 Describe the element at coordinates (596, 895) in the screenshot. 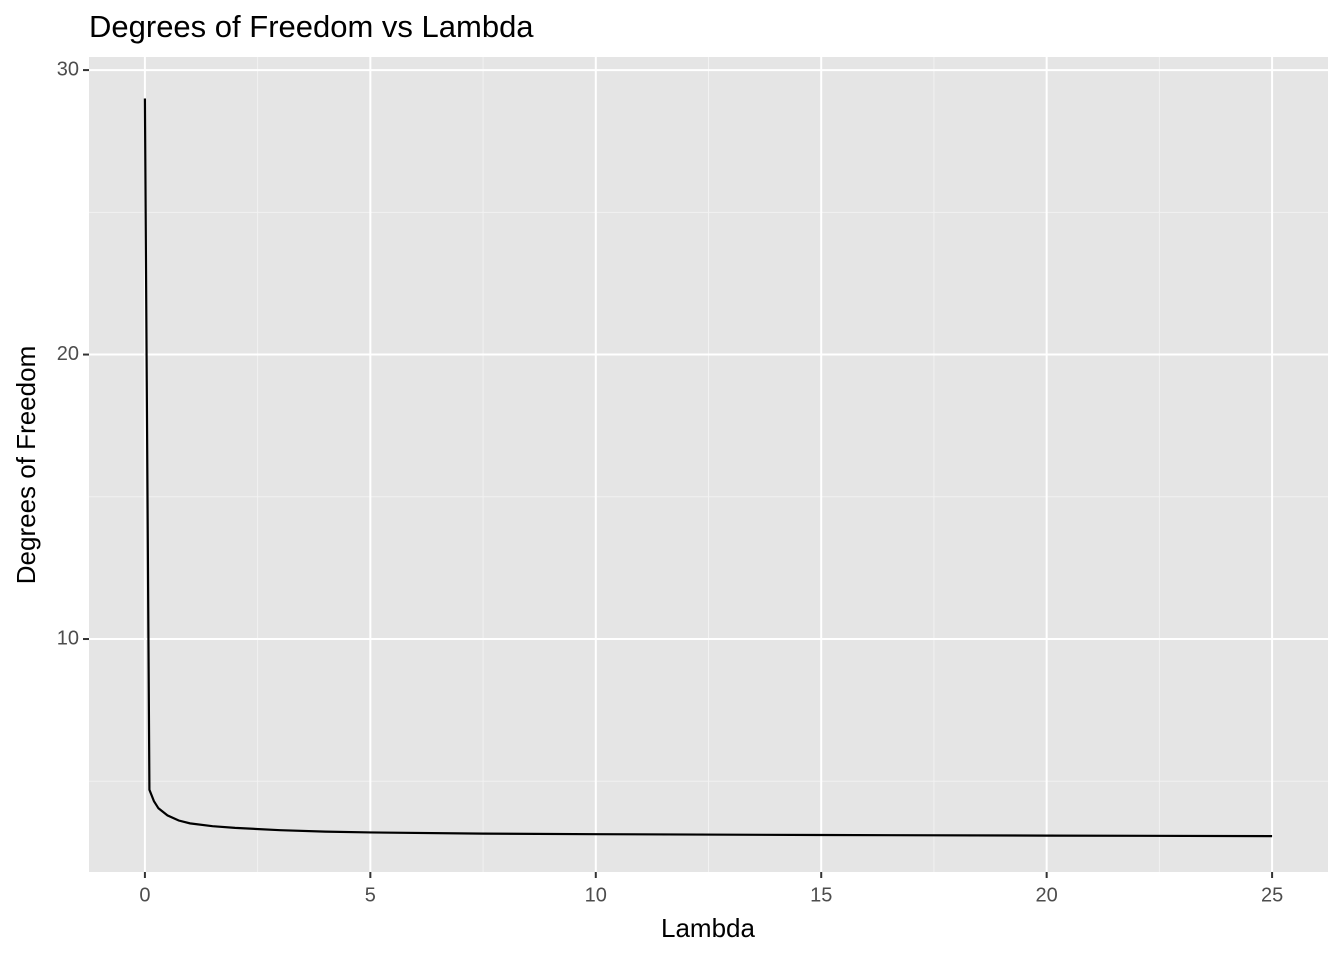

I see `x-tick-label: 10` at that location.